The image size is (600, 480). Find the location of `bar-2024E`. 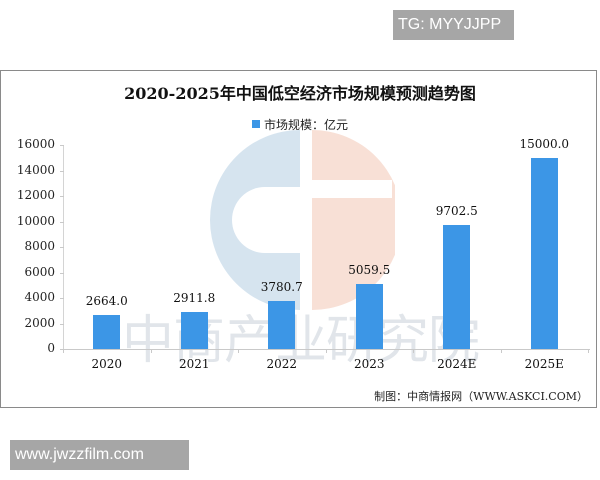

bar-2024E is located at coordinates (457, 287).